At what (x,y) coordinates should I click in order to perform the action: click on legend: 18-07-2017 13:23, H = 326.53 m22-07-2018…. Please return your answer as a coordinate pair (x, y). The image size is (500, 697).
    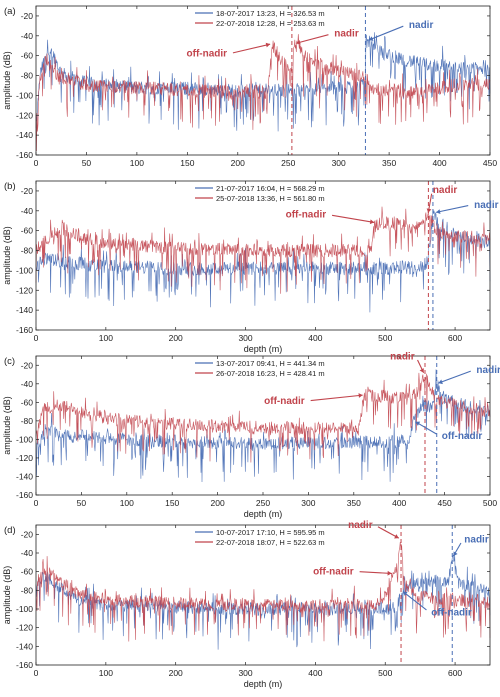
    Looking at the image, I should click on (260, 18).